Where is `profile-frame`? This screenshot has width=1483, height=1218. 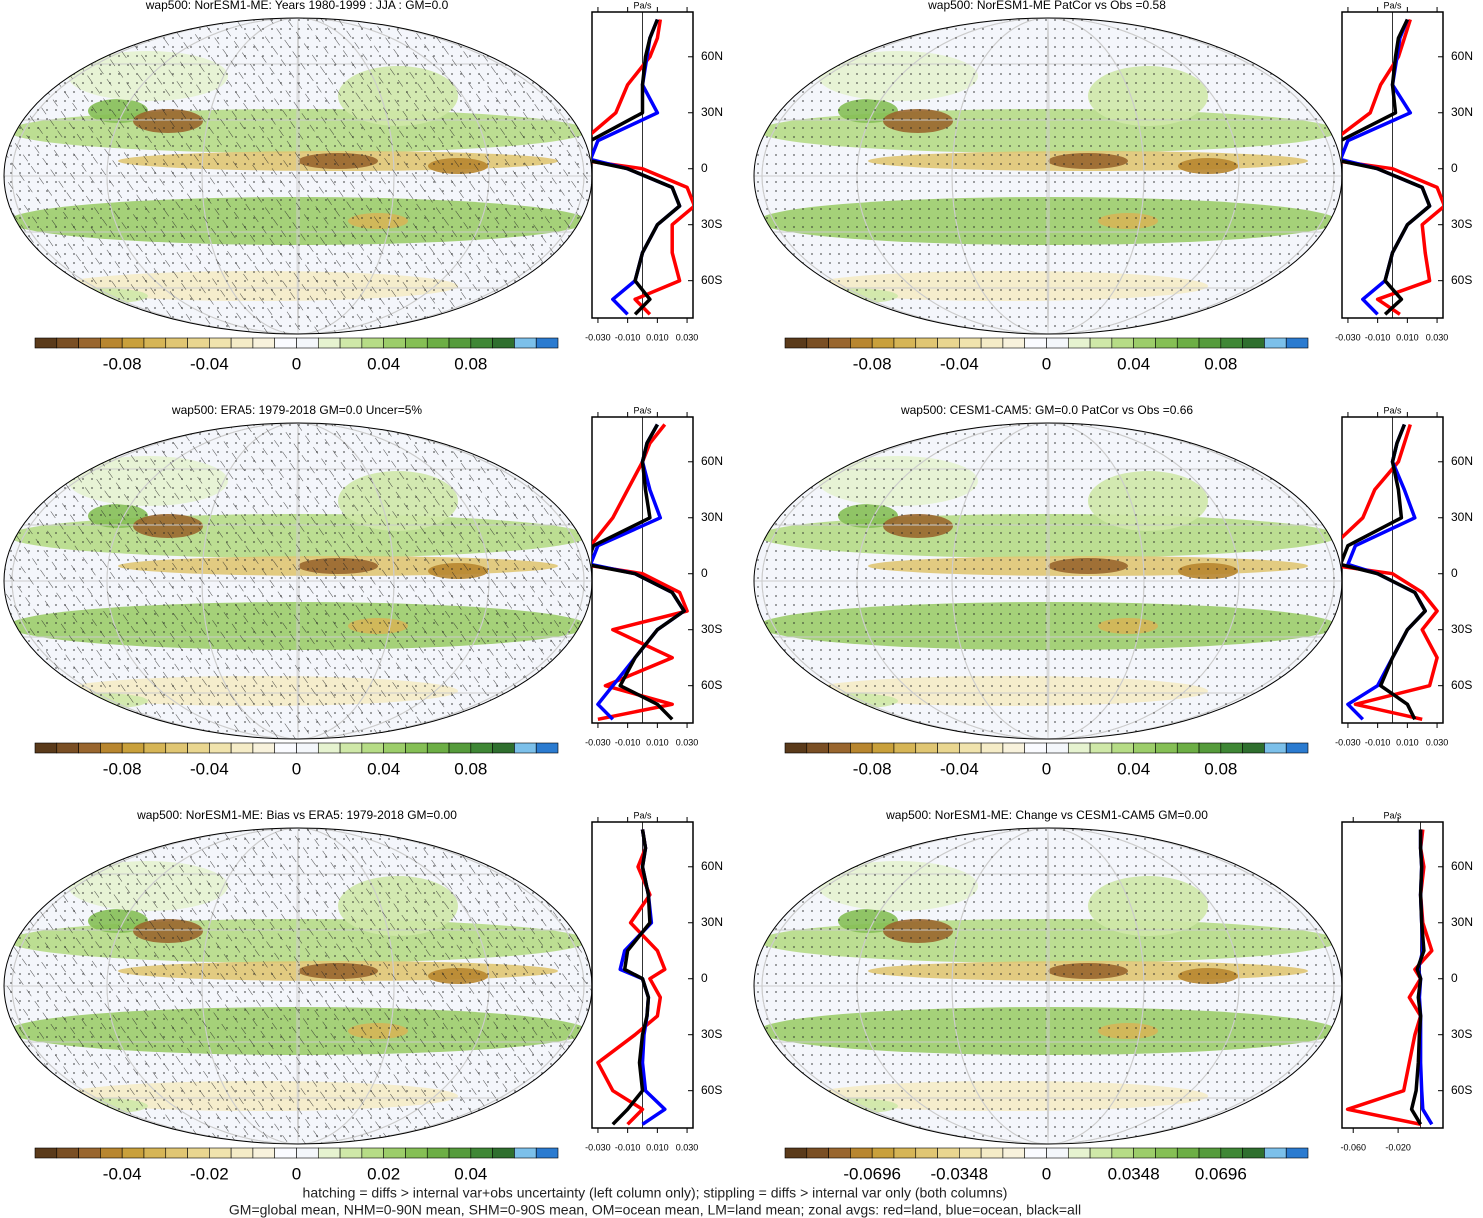
profile-frame is located at coordinates (1392, 975).